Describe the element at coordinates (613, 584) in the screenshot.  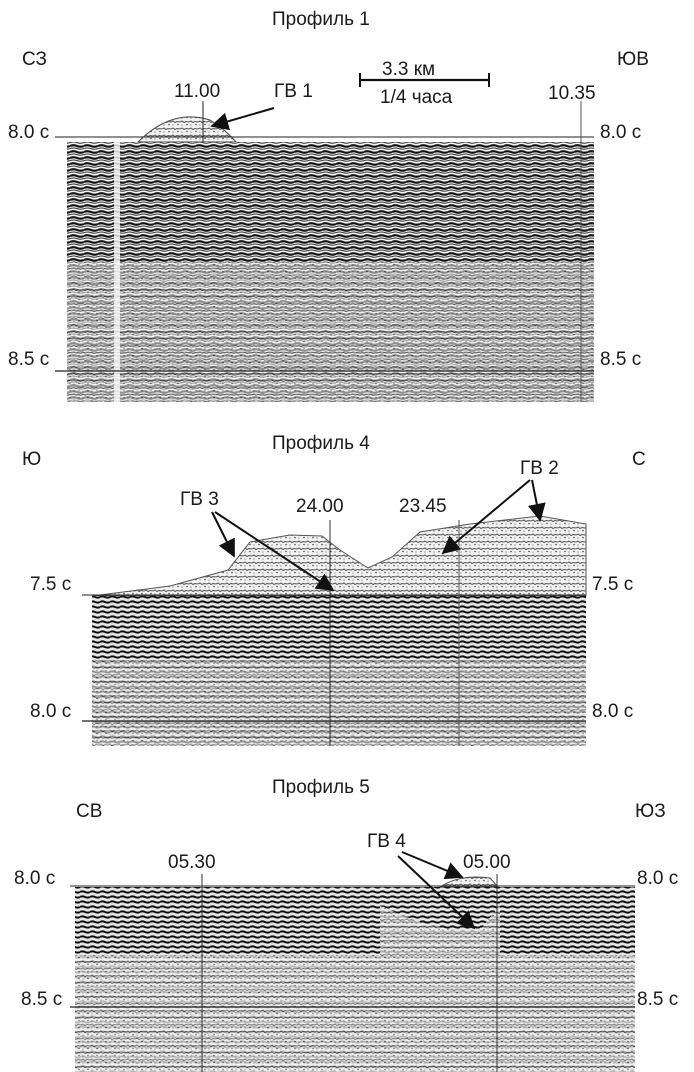
I see `profile-4-time-top-right: 7.5 с` at that location.